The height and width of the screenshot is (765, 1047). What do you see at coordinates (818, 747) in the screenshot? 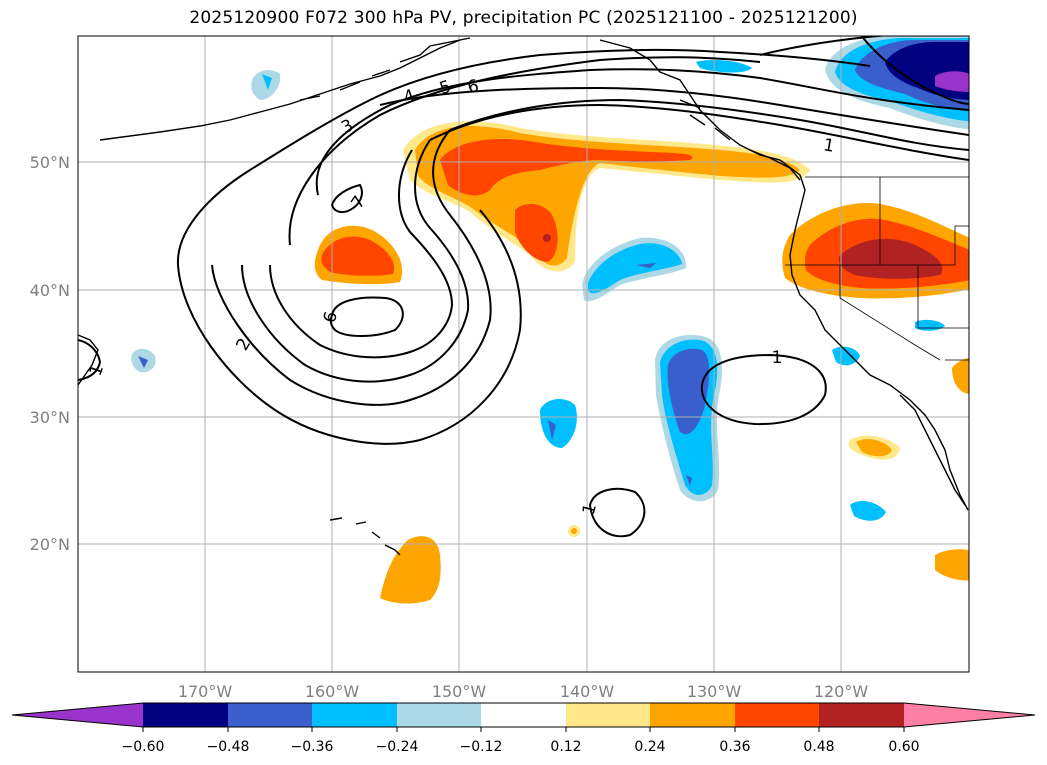
I see `colorbar-tick-label: 0.48` at bounding box center [818, 747].